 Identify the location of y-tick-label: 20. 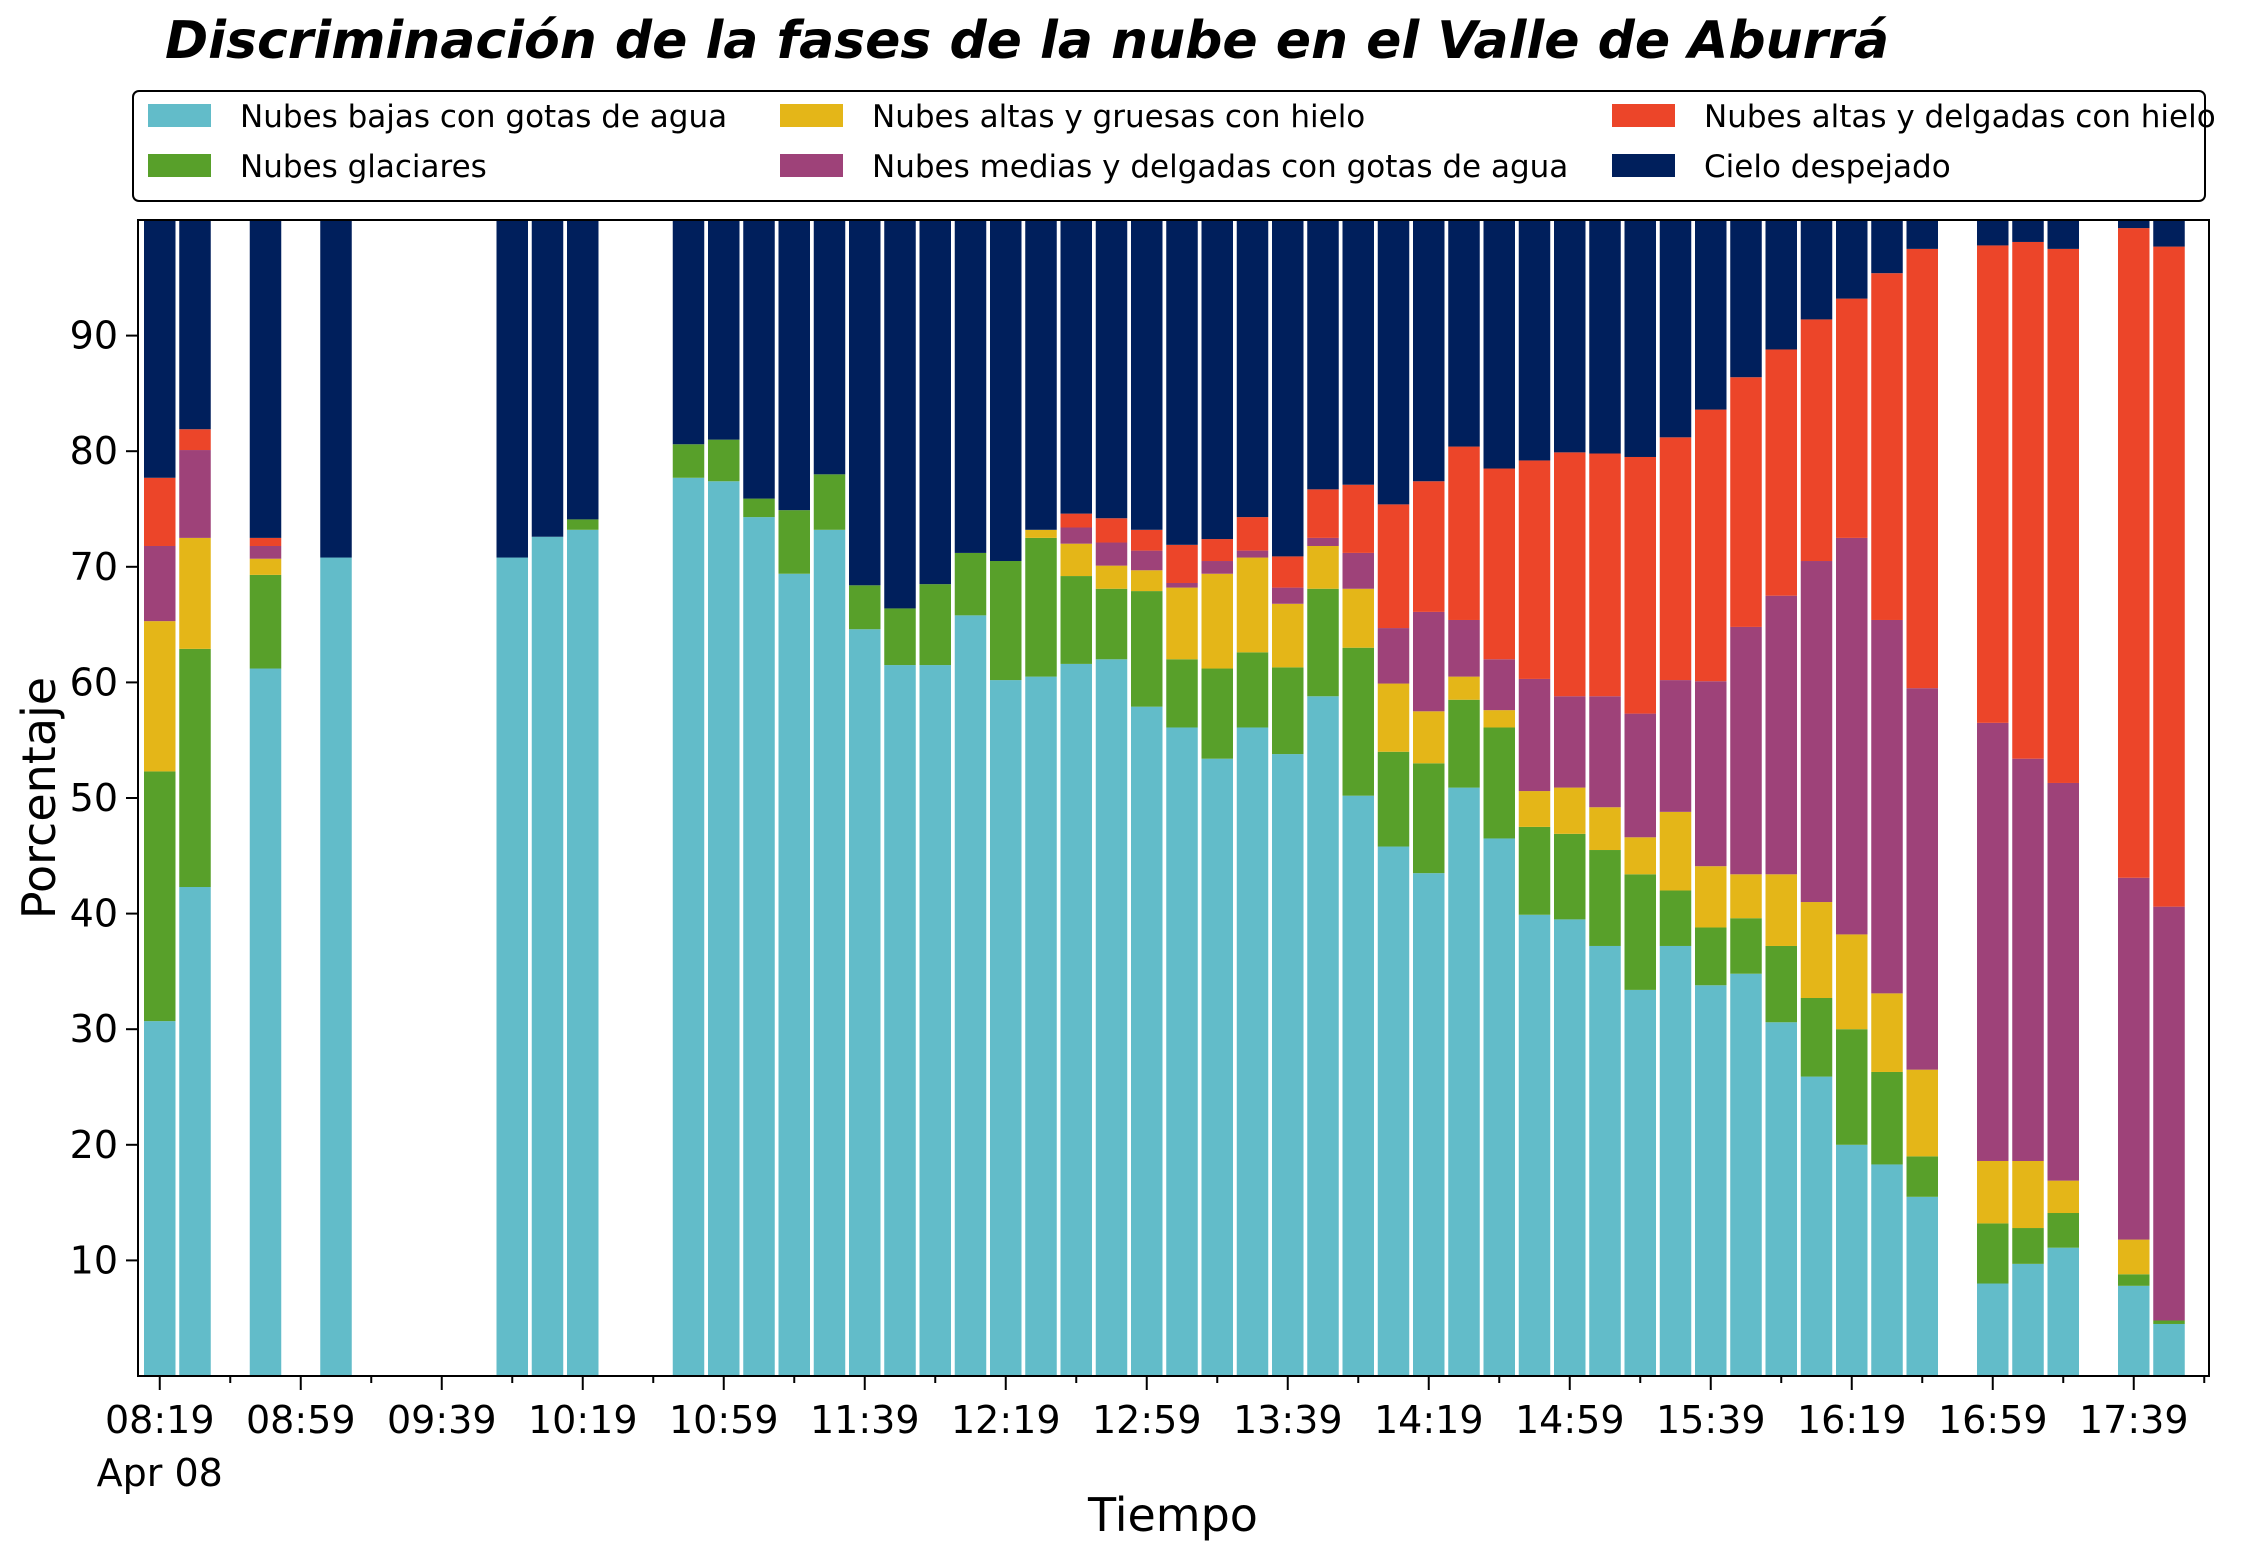
(94, 1145).